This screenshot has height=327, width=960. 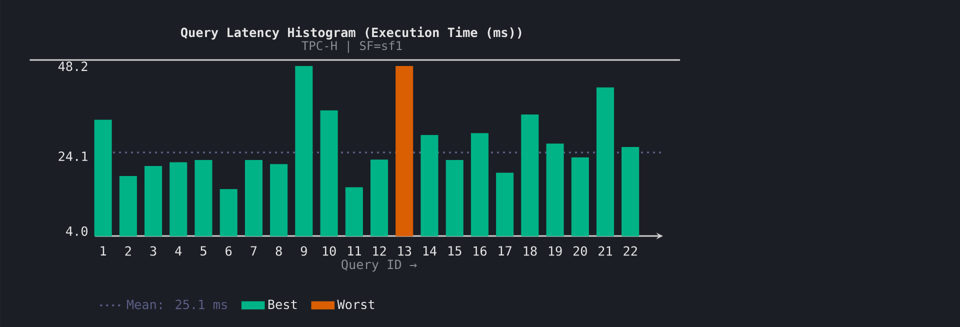 I want to click on x-tick-label: 8, so click(x=279, y=251).